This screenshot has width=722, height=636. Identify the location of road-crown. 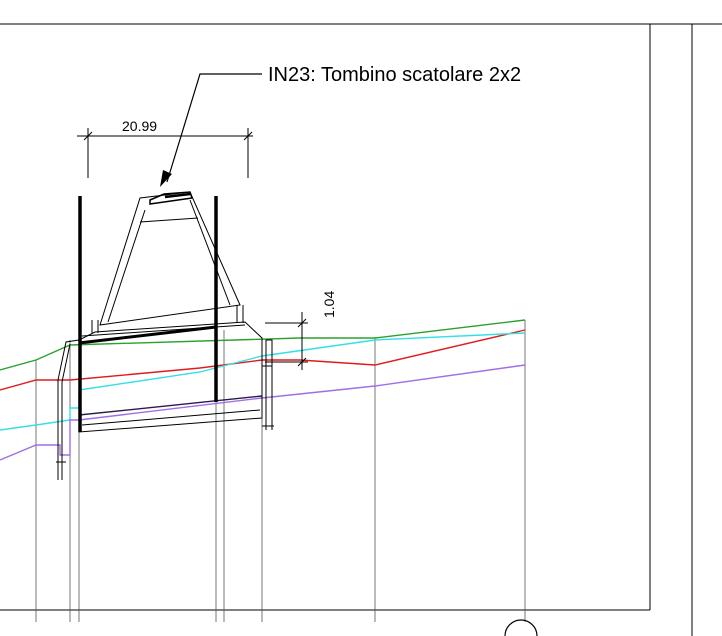
(171, 198).